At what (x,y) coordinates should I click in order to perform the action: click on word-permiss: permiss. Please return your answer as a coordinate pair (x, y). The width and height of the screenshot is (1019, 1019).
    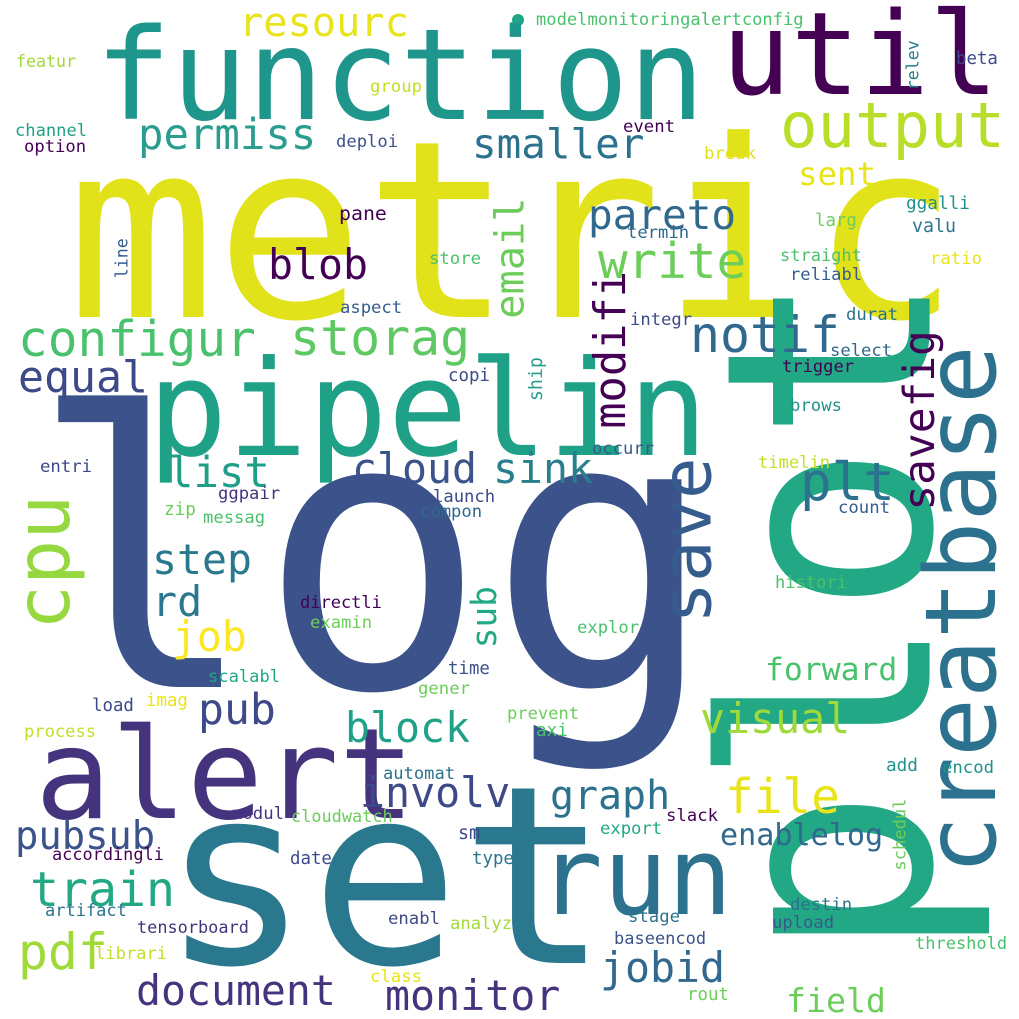
    Looking at the image, I should click on (227, 134).